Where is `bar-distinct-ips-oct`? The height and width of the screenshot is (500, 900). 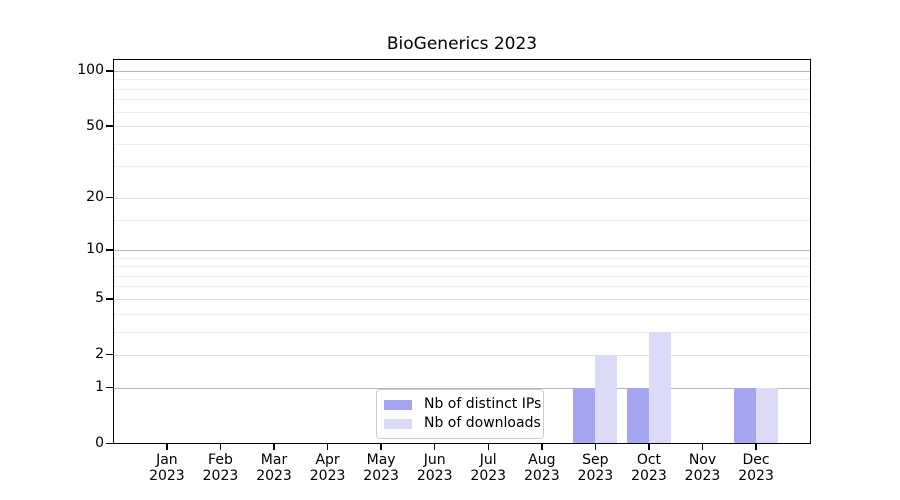 bar-distinct-ips-oct is located at coordinates (637, 415).